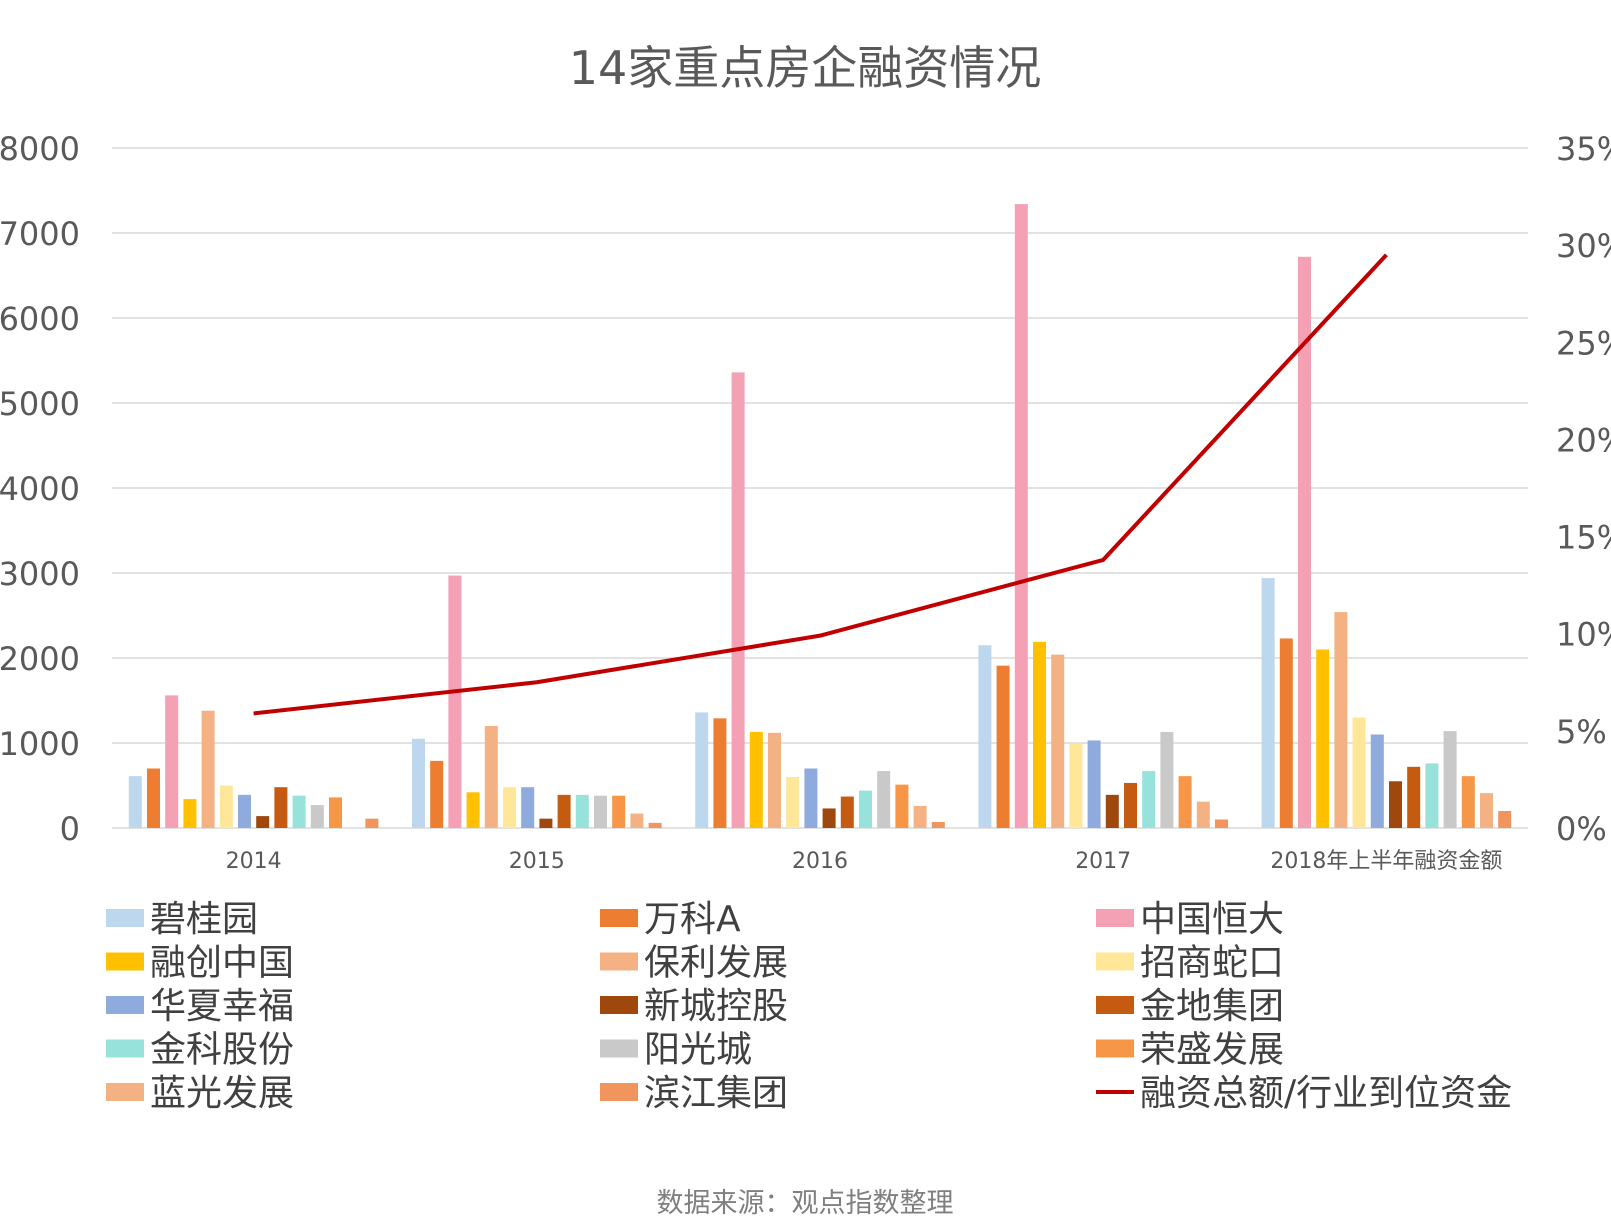 This screenshot has height=1232, width=1611. What do you see at coordinates (254, 861) in the screenshot?
I see `x-tick-label: 2014` at bounding box center [254, 861].